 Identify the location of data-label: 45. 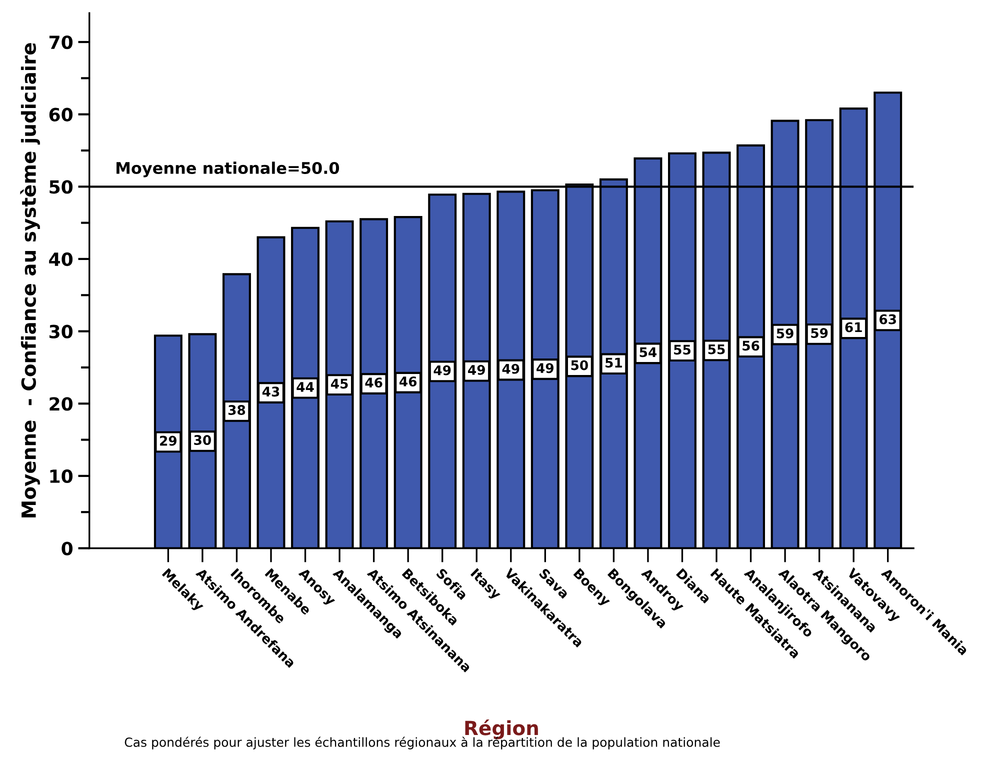
(339, 383).